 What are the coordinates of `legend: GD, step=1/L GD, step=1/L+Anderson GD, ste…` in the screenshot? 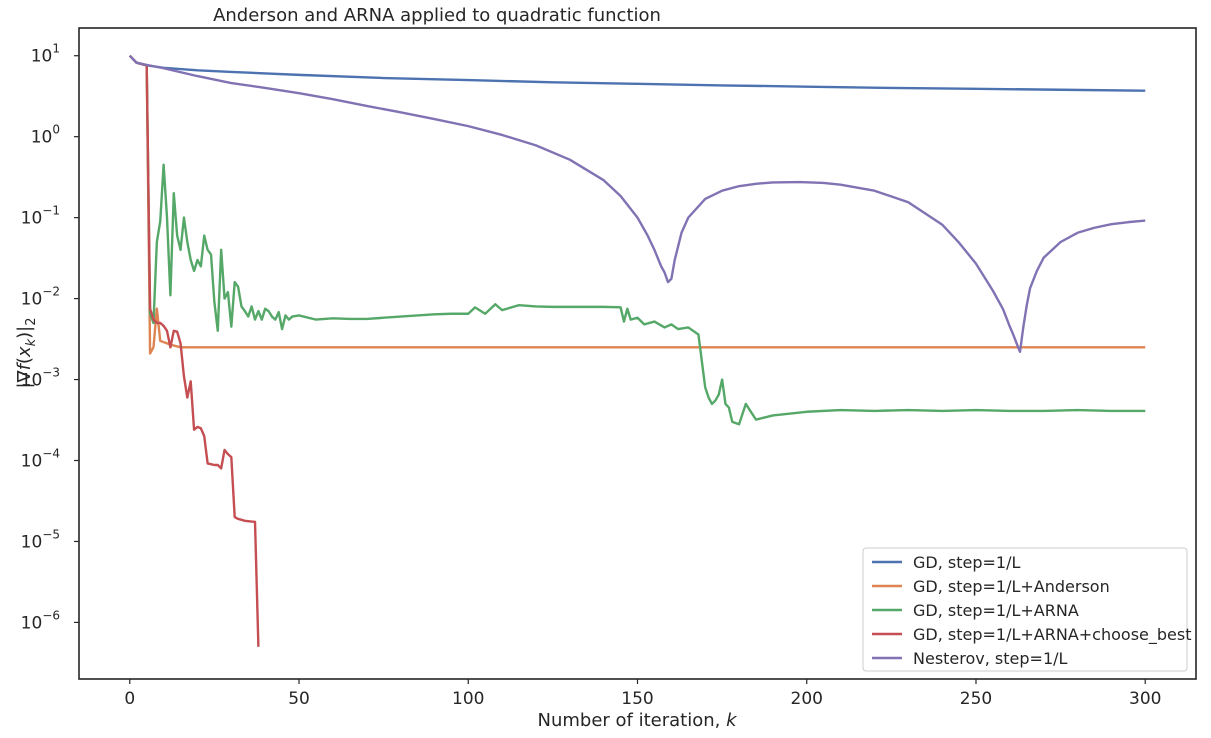 It's located at (1026, 609).